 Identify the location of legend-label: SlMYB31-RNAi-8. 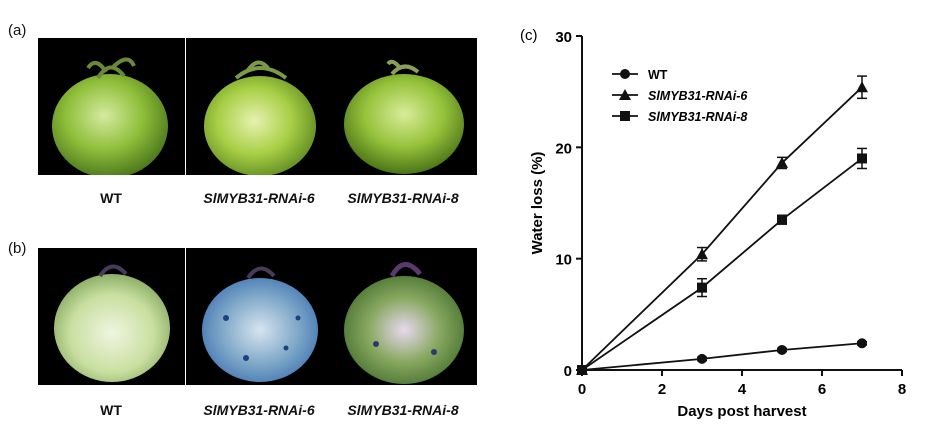
(697, 117).